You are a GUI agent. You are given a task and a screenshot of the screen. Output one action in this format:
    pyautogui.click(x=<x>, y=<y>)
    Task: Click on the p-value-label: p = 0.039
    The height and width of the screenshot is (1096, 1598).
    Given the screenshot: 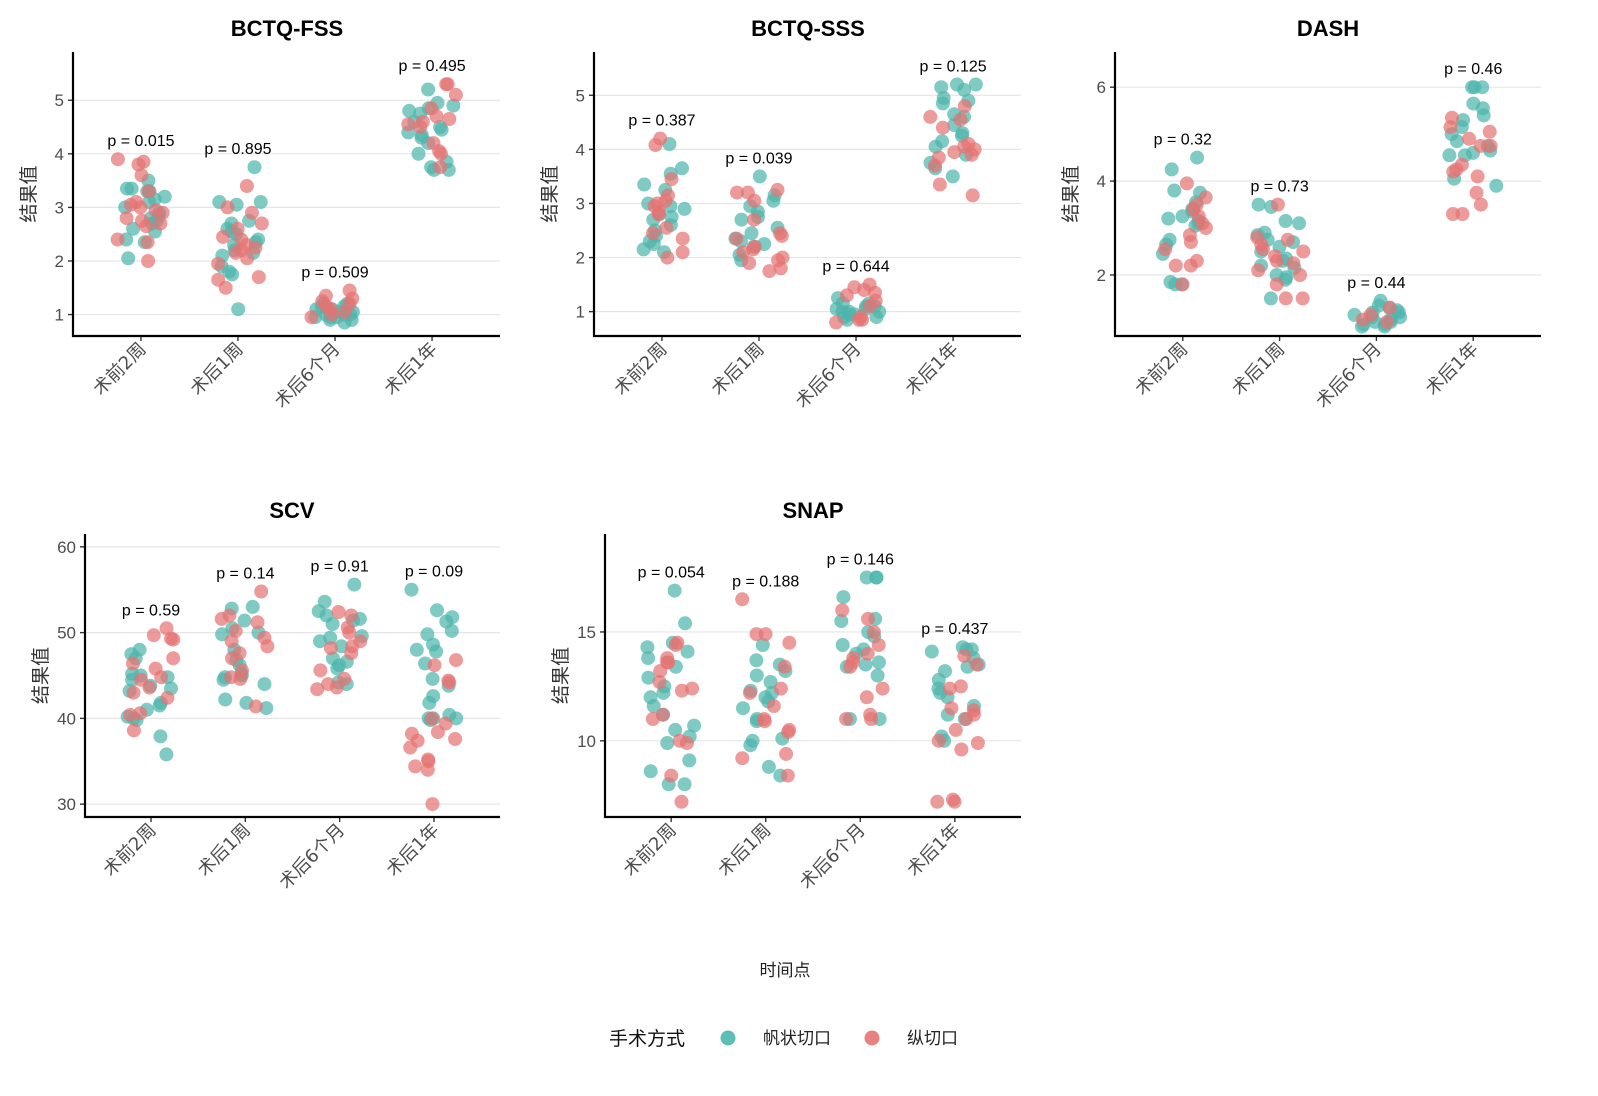 What is the action you would take?
    pyautogui.click(x=758, y=158)
    